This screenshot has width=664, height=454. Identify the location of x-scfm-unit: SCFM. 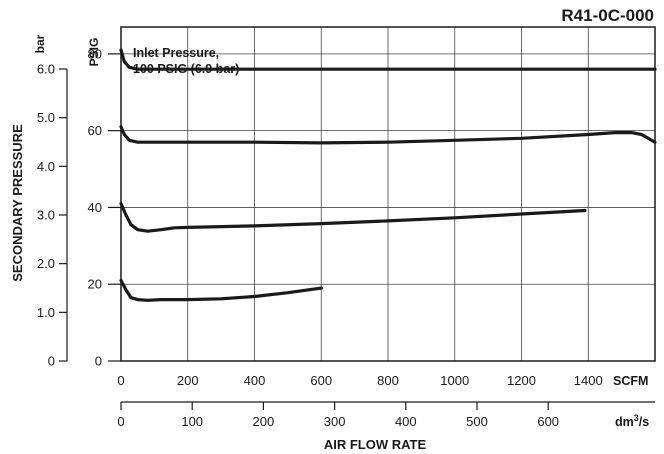
(630, 381).